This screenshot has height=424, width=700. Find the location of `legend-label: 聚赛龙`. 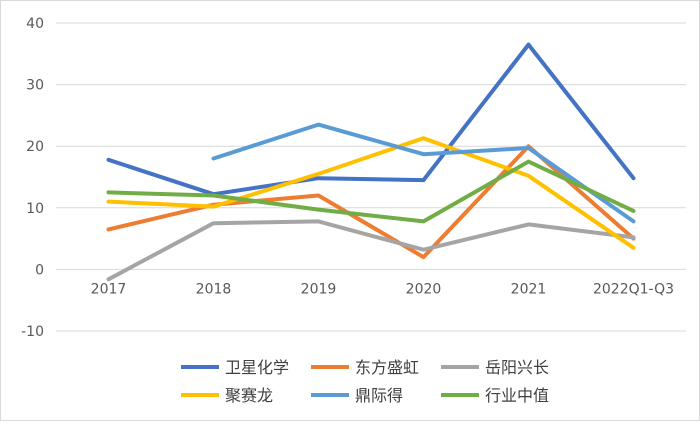

legend-label: 聚赛龙 is located at coordinates (249, 395).